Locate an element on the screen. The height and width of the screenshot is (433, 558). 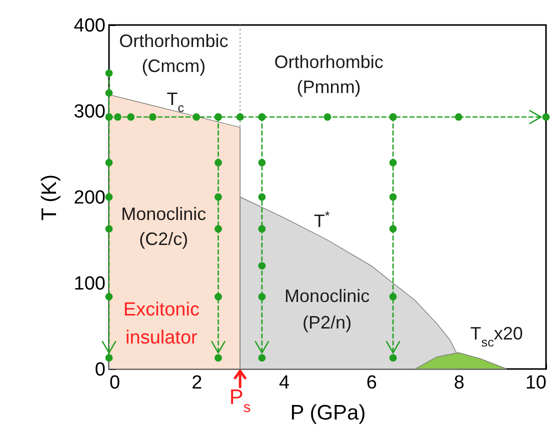
series-label: Excitonic insulator is located at coordinates (161, 324).